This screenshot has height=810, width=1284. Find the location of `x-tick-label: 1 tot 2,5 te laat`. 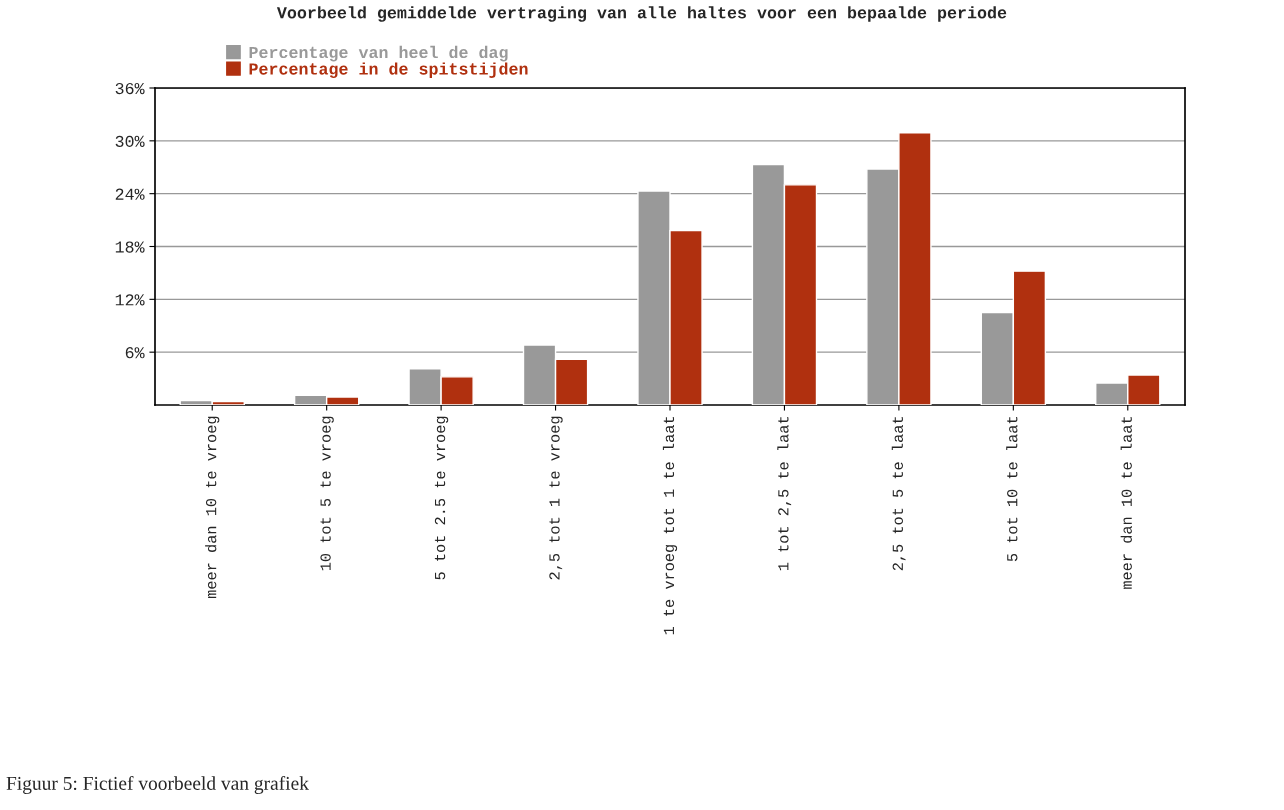

x-tick-label: 1 tot 2,5 te laat is located at coordinates (784, 494).